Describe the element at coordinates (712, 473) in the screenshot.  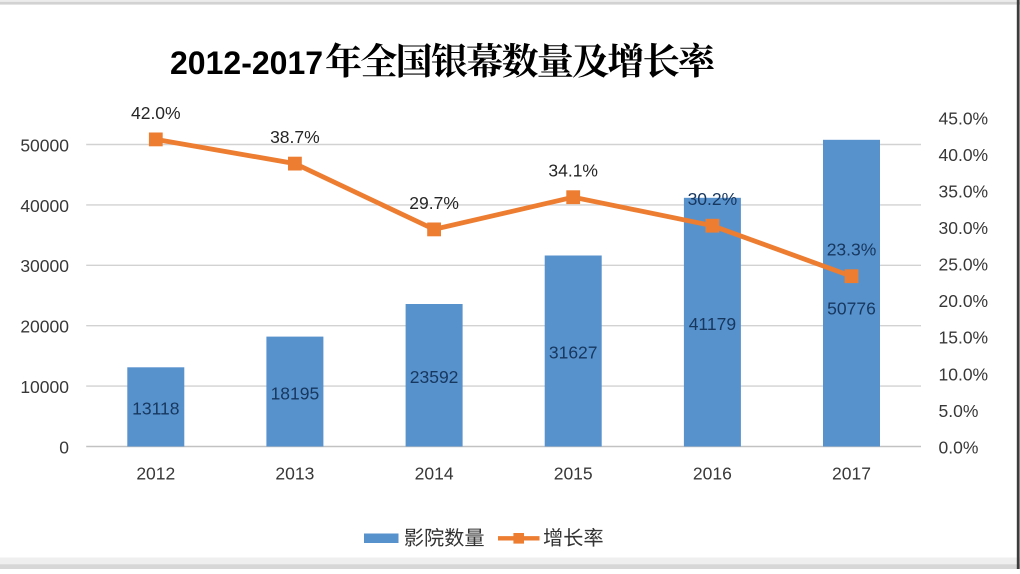
I see `svg-text: 2016` at that location.